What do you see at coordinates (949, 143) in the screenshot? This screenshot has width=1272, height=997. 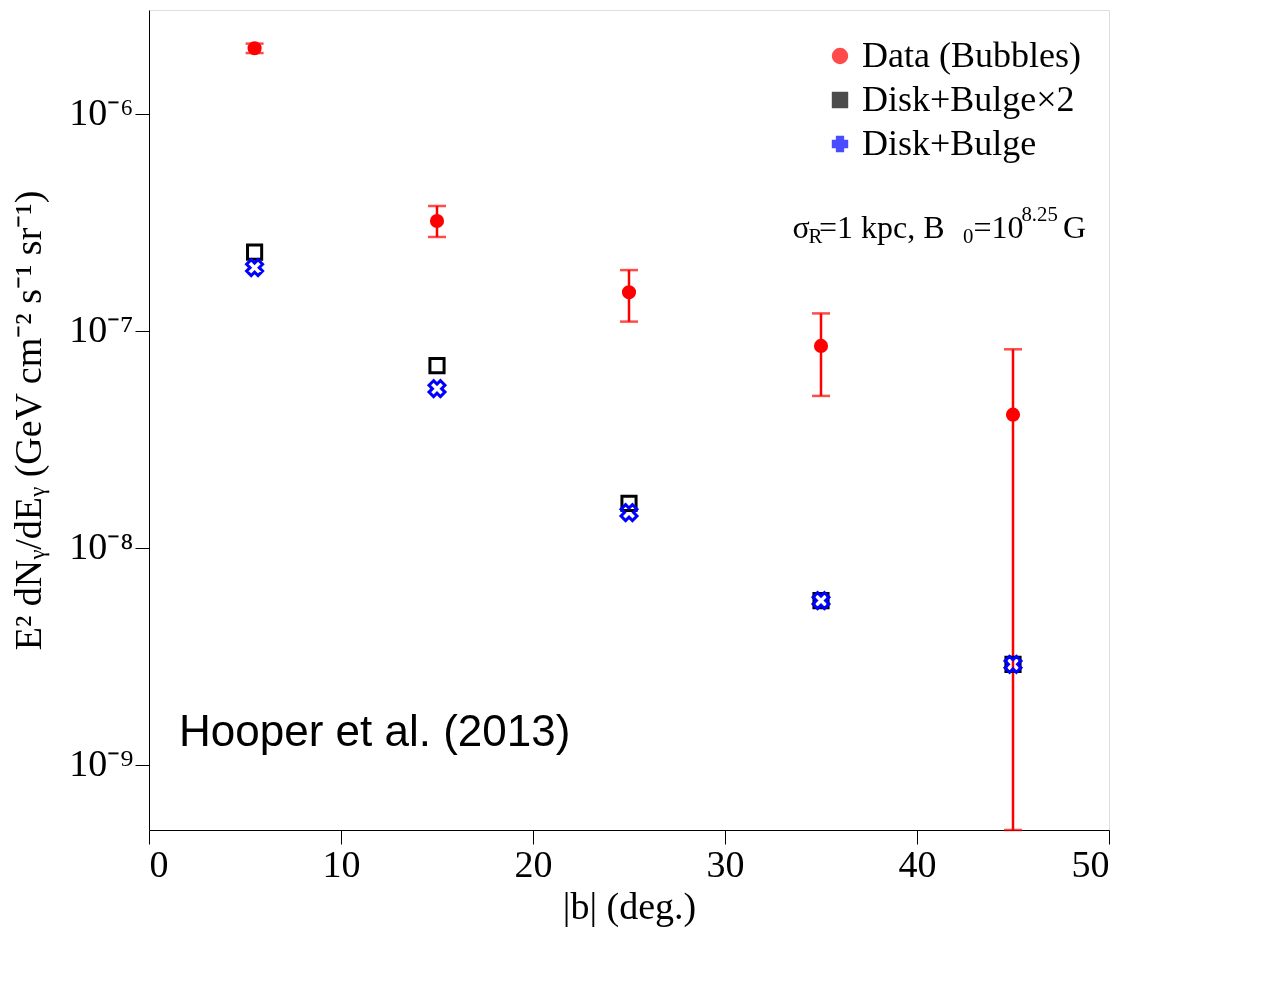 I see `legend-label: Disk+Bulge` at bounding box center [949, 143].